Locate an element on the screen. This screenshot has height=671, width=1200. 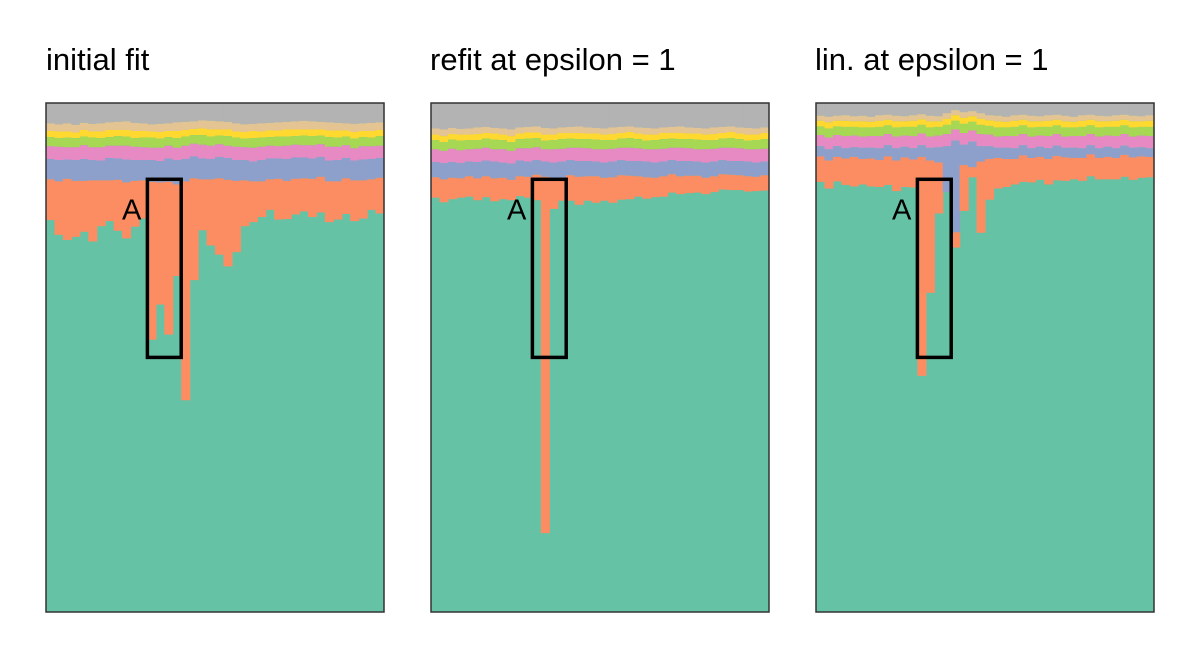
panel-2-bar-layer5-col27 is located at coordinates (1049, 153).